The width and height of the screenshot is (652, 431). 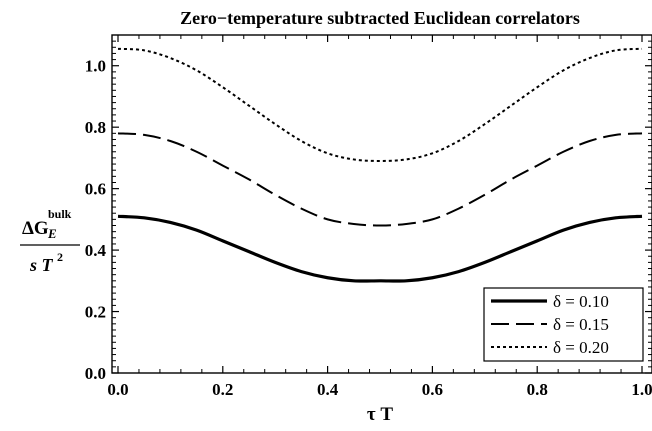 What do you see at coordinates (95, 373) in the screenshot?
I see `y-tick-label-0: 0.0` at bounding box center [95, 373].